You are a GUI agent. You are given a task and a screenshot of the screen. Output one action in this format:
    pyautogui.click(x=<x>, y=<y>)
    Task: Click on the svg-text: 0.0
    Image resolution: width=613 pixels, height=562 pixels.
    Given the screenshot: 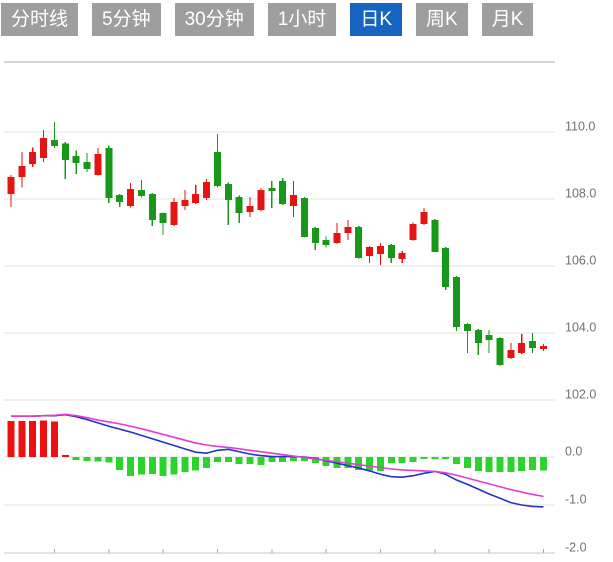 What is the action you would take?
    pyautogui.click(x=573, y=451)
    